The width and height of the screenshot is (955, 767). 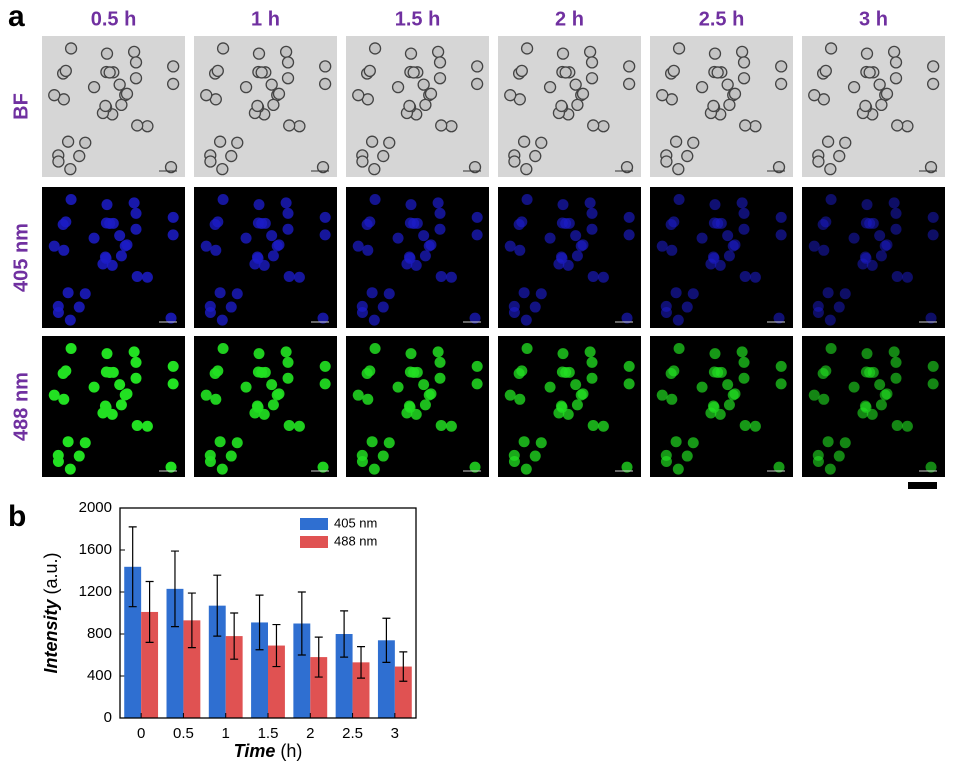 What do you see at coordinates (268, 733) in the screenshot?
I see `x-tick-label: 1.5` at bounding box center [268, 733].